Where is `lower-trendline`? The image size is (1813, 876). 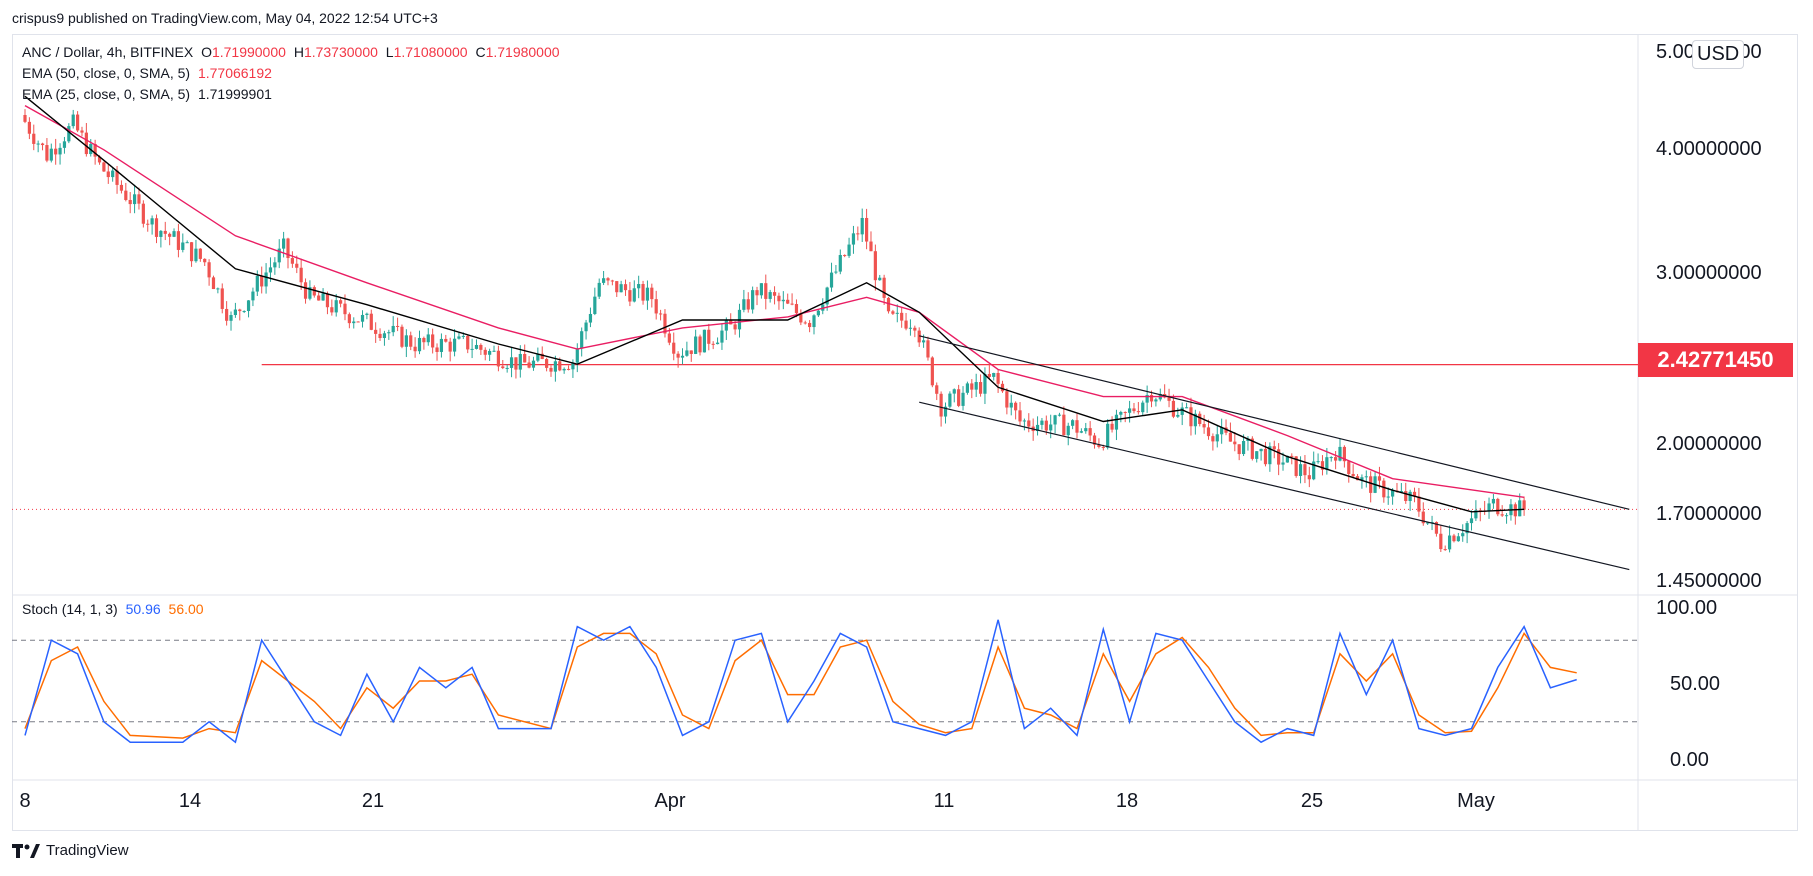 lower-trendline is located at coordinates (1274, 486).